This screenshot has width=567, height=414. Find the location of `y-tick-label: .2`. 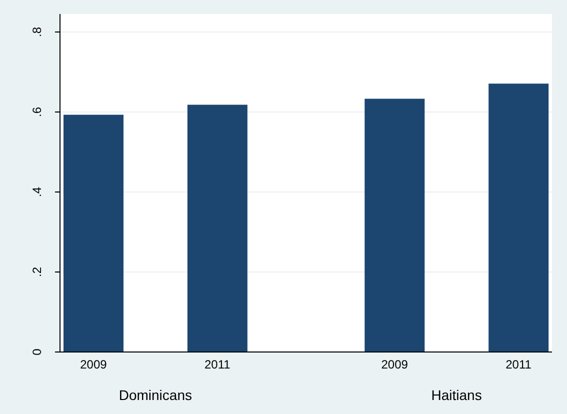

y-tick-label: .2 is located at coordinates (37, 272).